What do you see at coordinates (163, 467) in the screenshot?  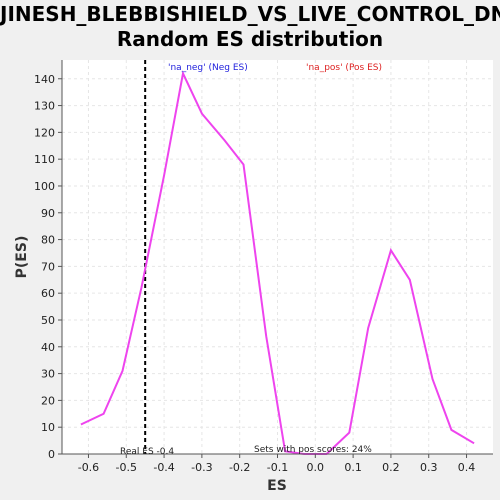 I see `x-tick-label: -0.4` at bounding box center [163, 467].